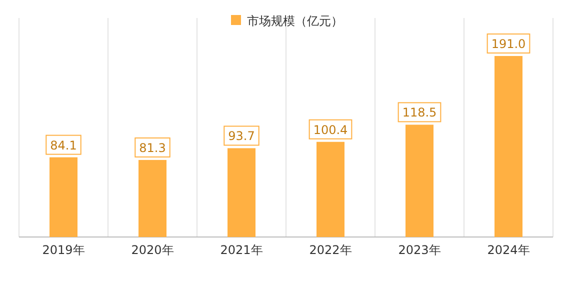 The width and height of the screenshot is (575, 284). Describe the element at coordinates (508, 250) in the screenshot. I see `x-tick-label: 2024年` at that location.